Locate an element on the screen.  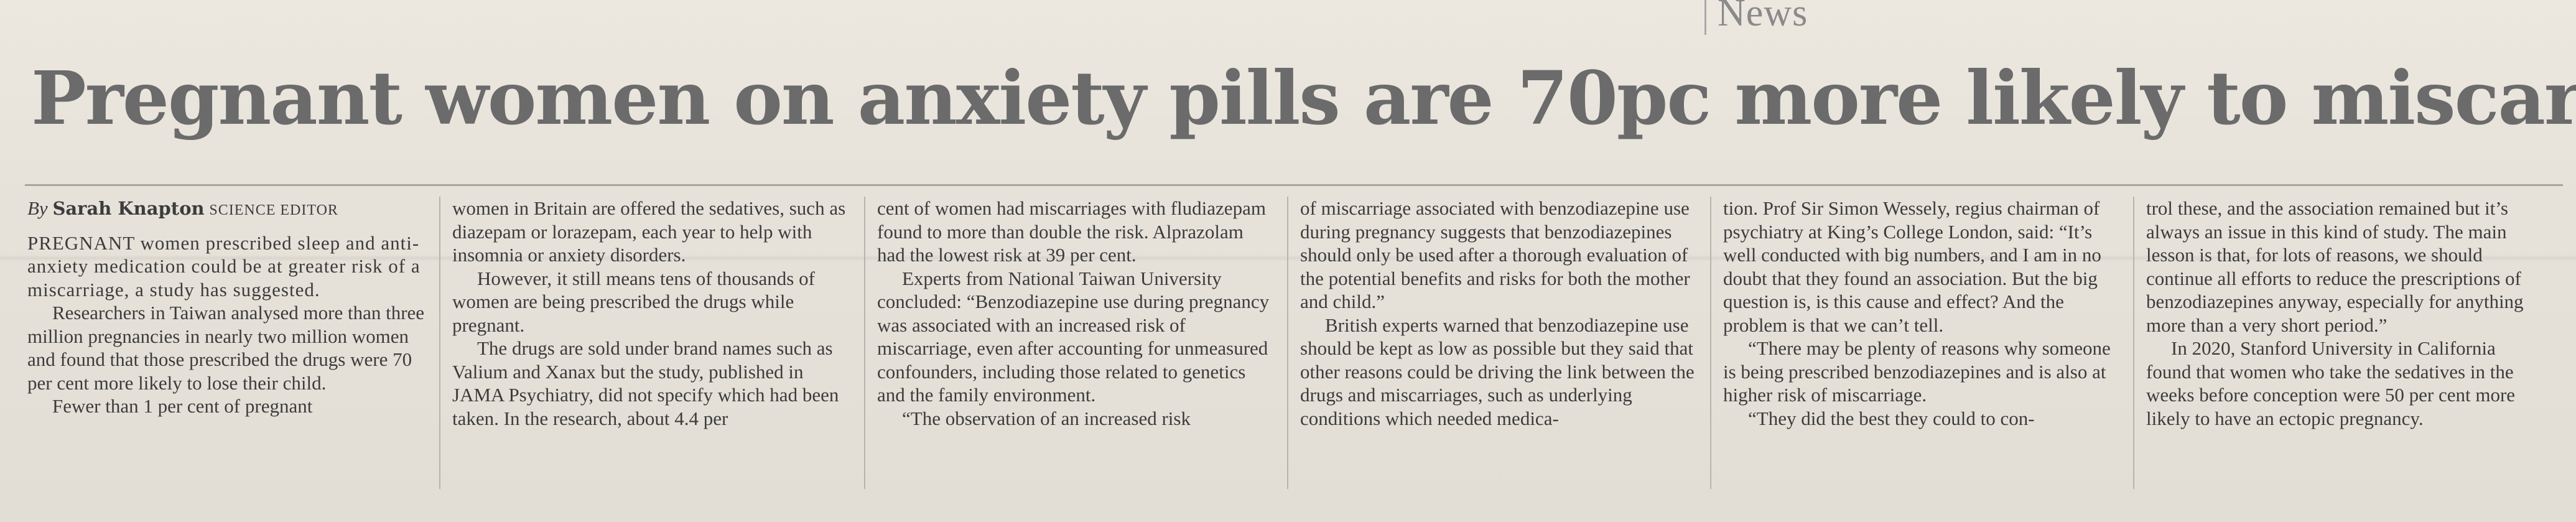
paragraph: Fewer than 1 per cent of pregnant is located at coordinates (182, 406).